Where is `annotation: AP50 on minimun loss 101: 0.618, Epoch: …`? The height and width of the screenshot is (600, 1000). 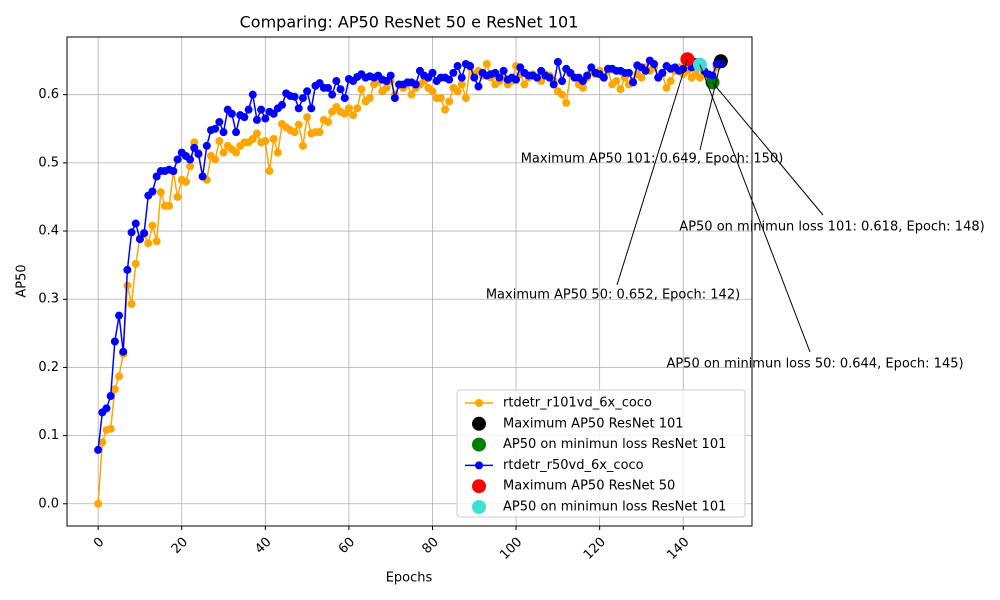 annotation: AP50 on minimun loss 101: 0.618, Epoch: … is located at coordinates (831, 227).